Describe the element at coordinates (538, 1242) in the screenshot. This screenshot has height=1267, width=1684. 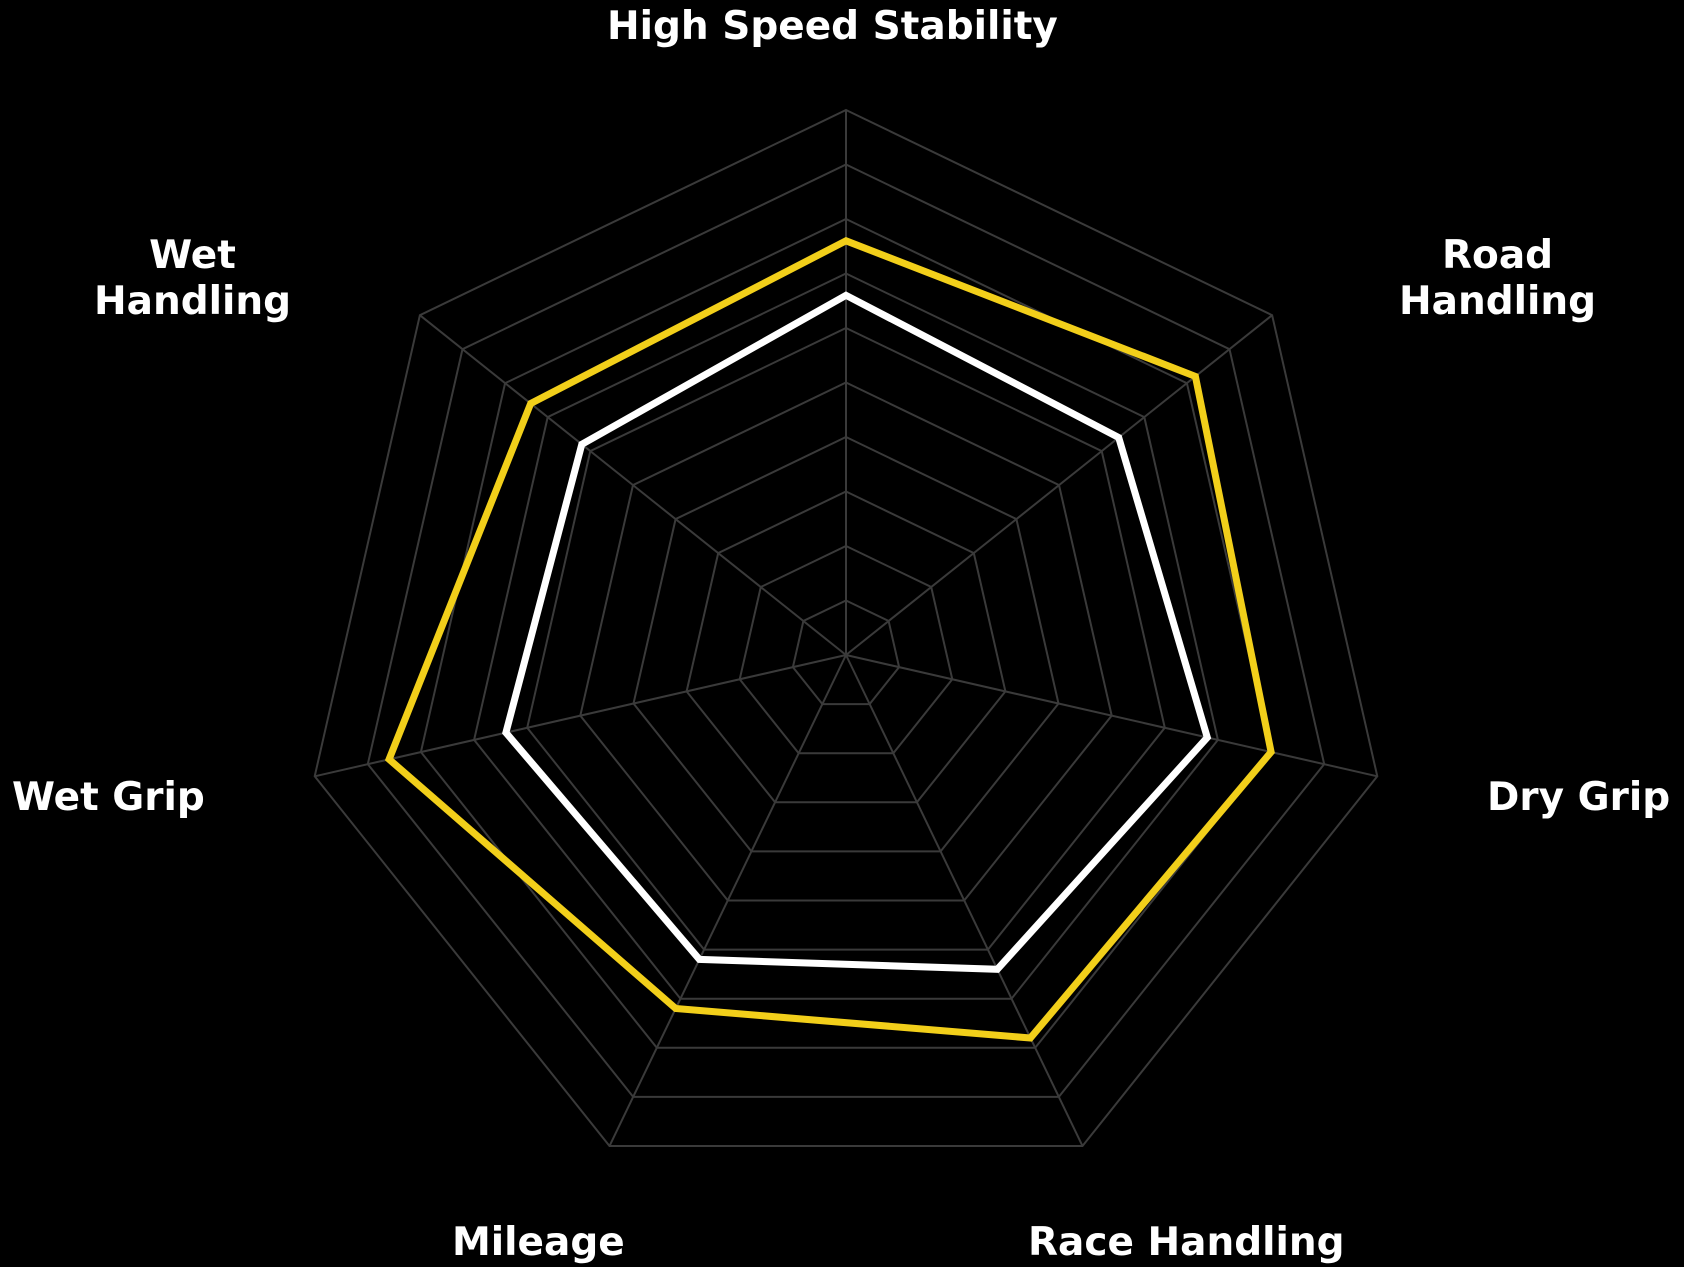
I see `axis-label-mileage: Mileage` at that location.